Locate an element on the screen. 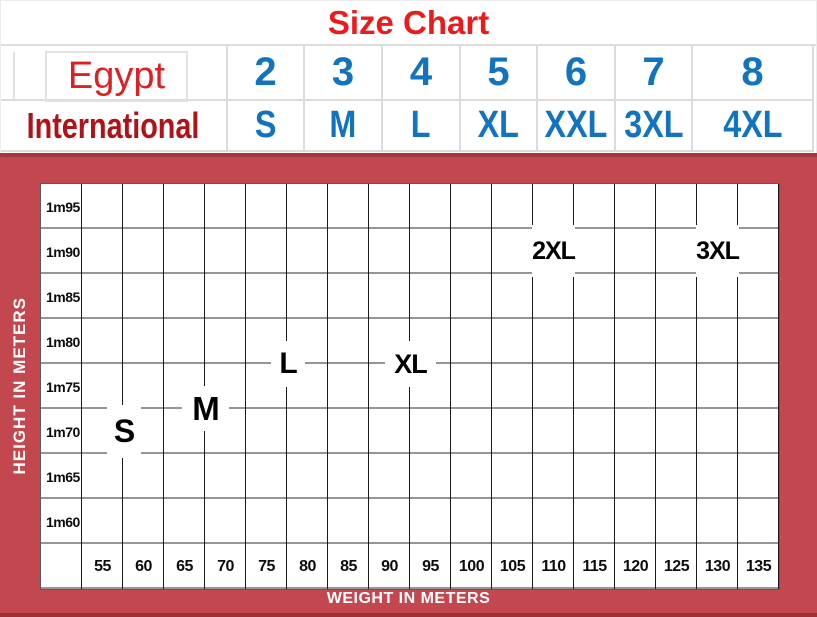 The width and height of the screenshot is (817, 617). egypt-label: Egypt is located at coordinates (116, 76).